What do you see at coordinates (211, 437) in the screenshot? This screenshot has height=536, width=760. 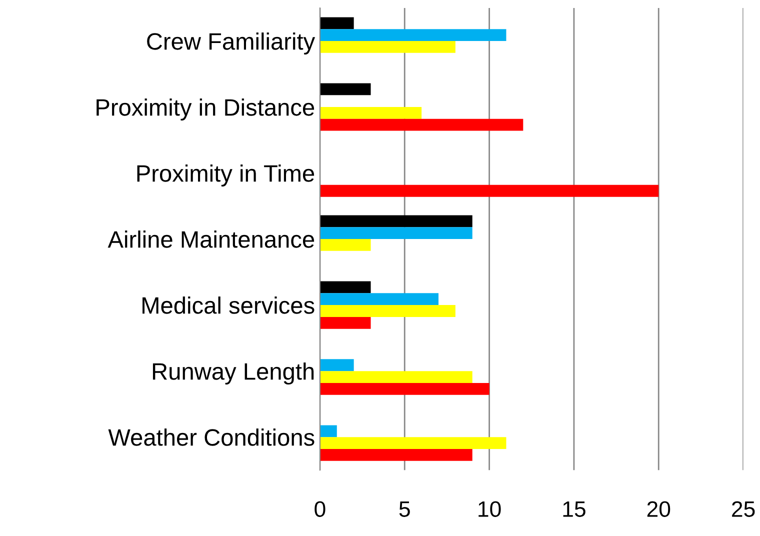 I see `y-tick-label: Weather Conditions` at bounding box center [211, 437].